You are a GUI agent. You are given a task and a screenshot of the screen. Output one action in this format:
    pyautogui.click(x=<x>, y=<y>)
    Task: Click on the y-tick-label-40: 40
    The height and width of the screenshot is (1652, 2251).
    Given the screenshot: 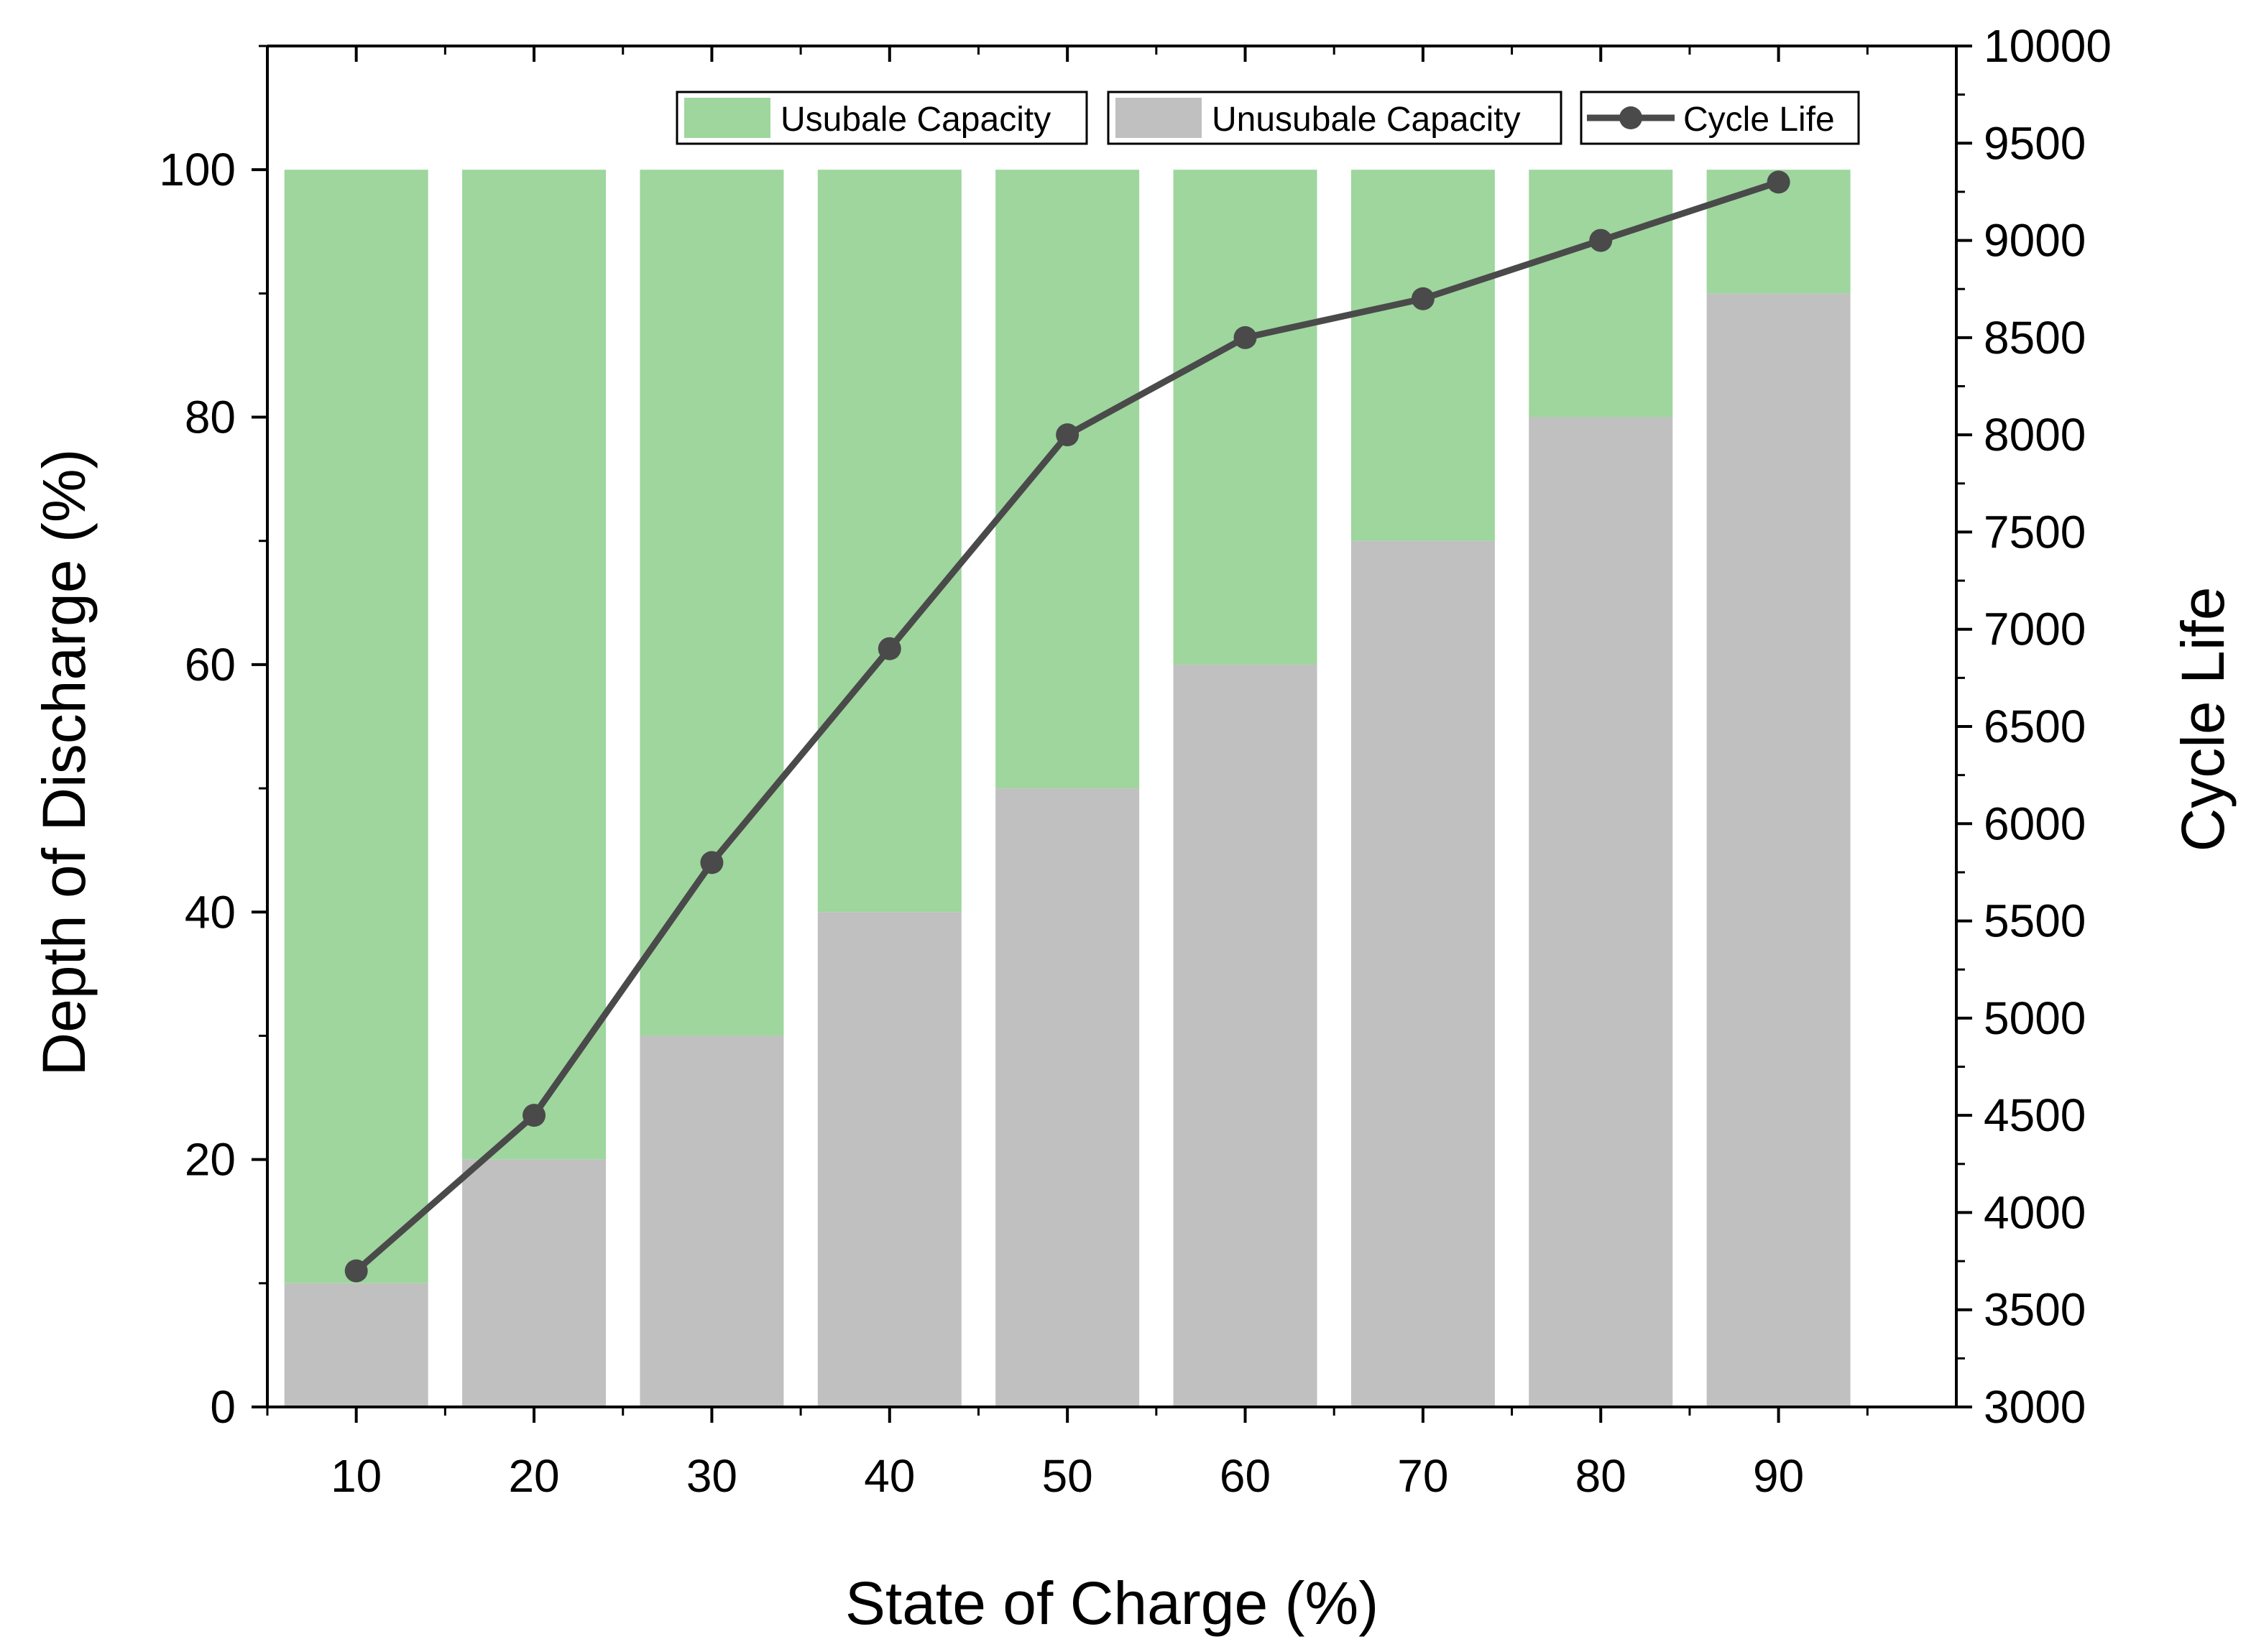 What is the action you would take?
    pyautogui.click(x=210, y=912)
    